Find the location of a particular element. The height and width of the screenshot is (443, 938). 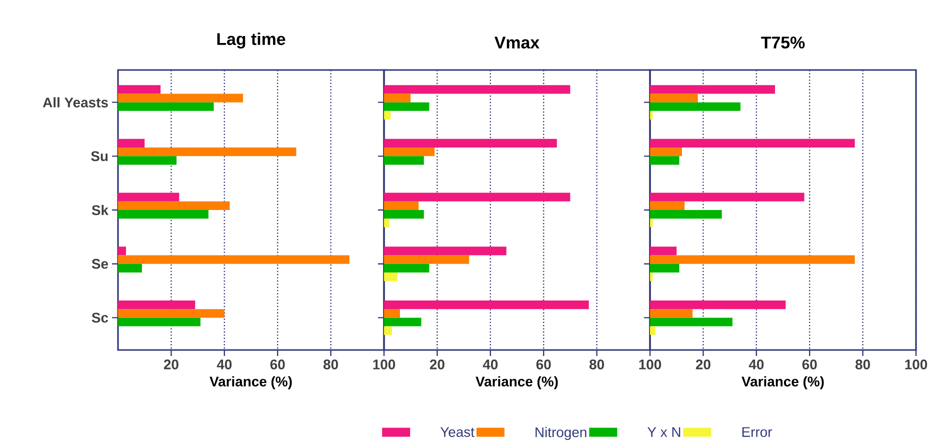

y-tick-label: Sc is located at coordinates (100, 317).